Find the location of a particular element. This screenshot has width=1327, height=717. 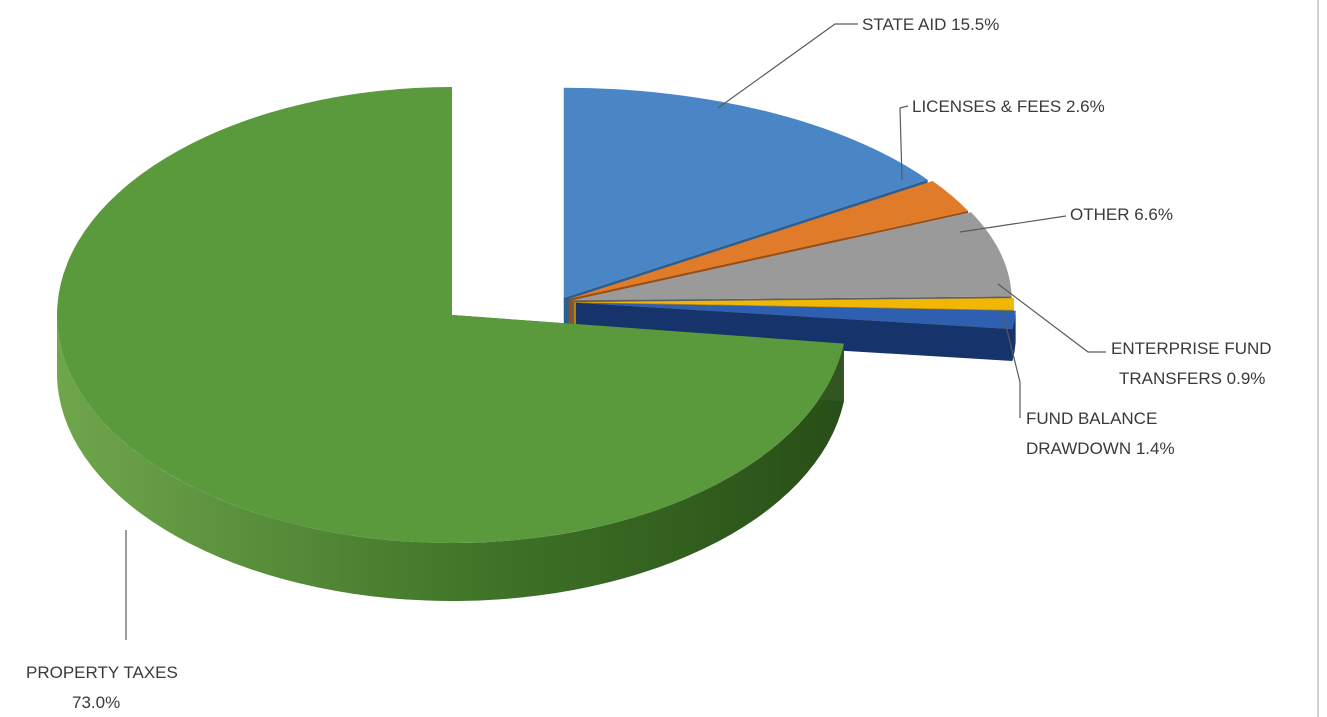

leader-line-licenses-fees is located at coordinates (904, 143).